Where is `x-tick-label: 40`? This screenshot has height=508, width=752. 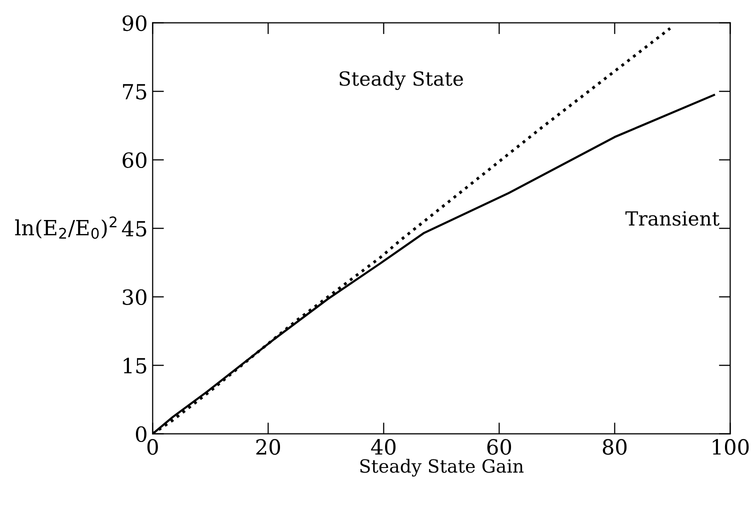
x-tick-label: 40 is located at coordinates (383, 447).